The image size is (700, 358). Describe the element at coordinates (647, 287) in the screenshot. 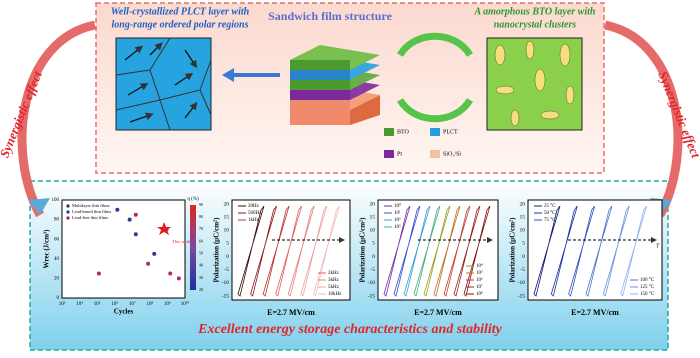

I see `legend-label: 125 °C` at that location.